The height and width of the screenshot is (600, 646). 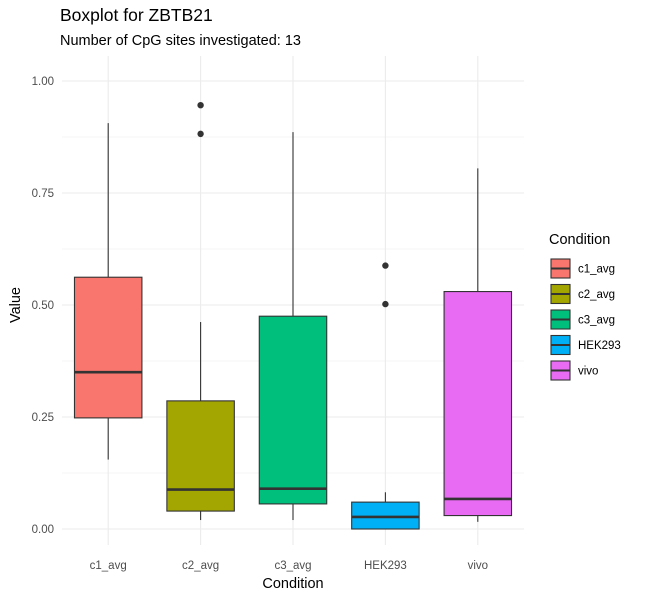 What do you see at coordinates (43, 418) in the screenshot?
I see `y-tick-label: 0.25` at bounding box center [43, 418].